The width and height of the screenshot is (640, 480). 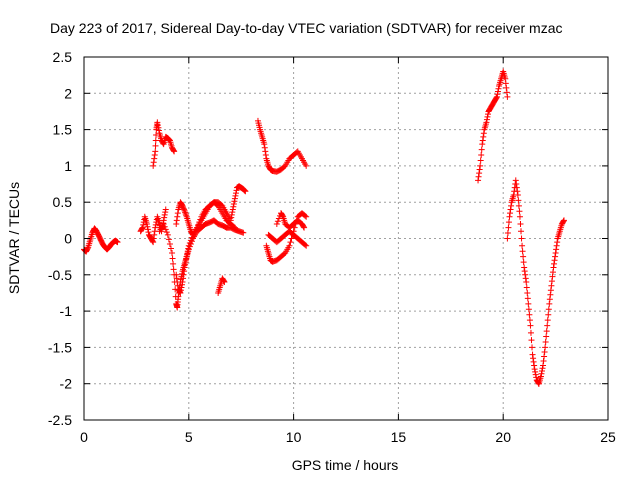 What do you see at coordinates (101, 240) in the screenshot?
I see `series-arc-a` at bounding box center [101, 240].